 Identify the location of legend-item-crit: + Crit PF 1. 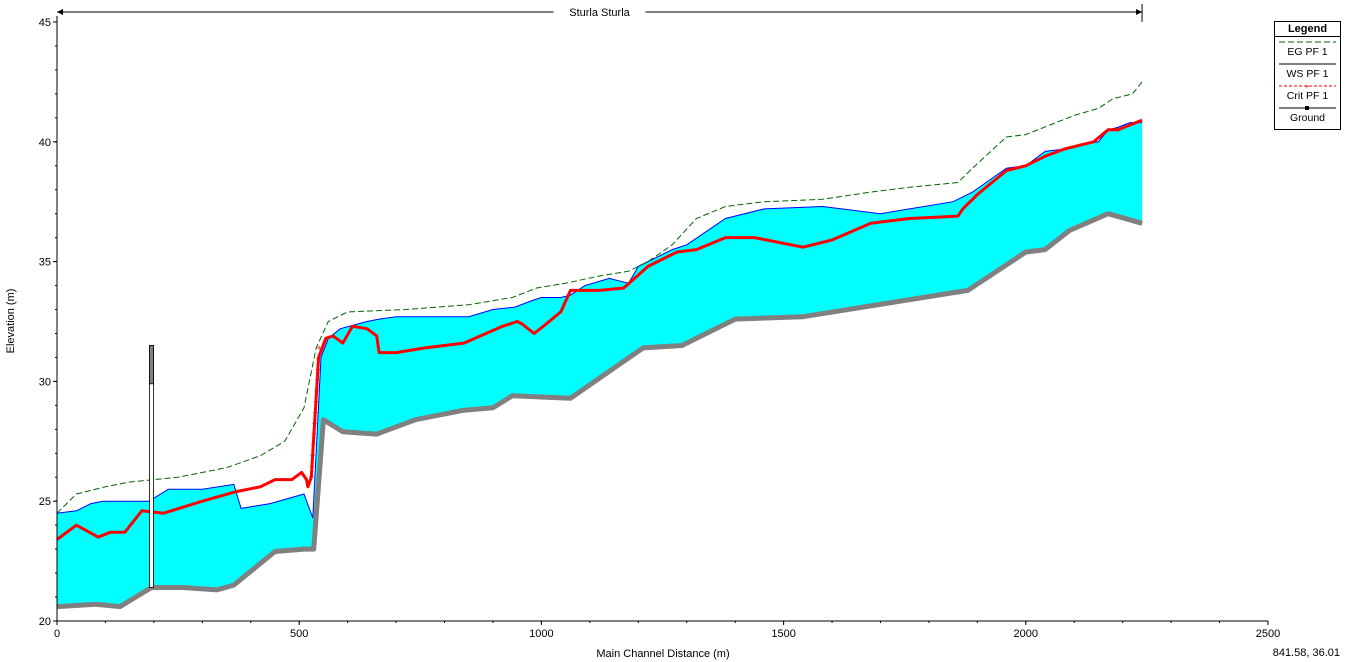
(1307, 92).